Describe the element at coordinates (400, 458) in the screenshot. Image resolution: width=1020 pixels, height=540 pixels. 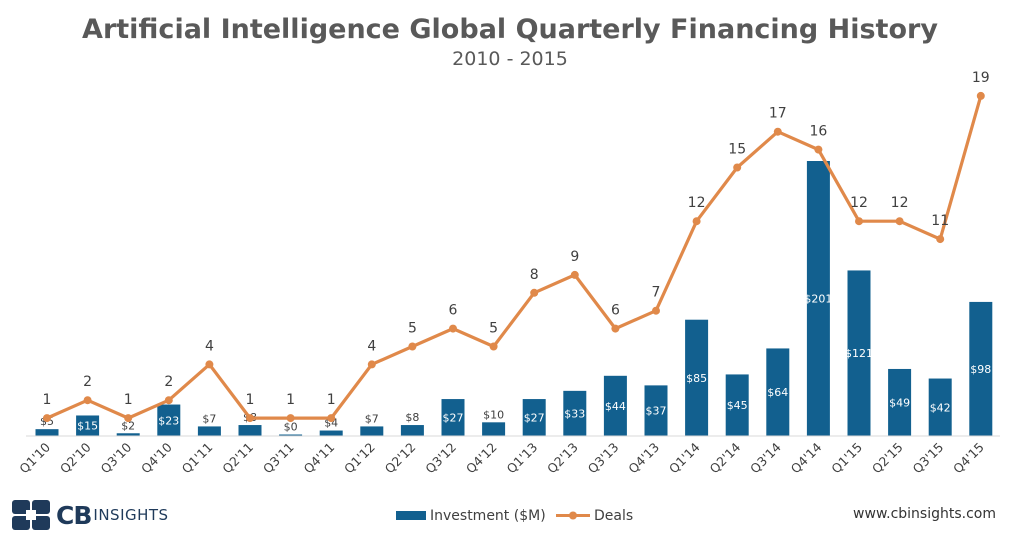
I see `x-tick-label: Q2'12` at that location.